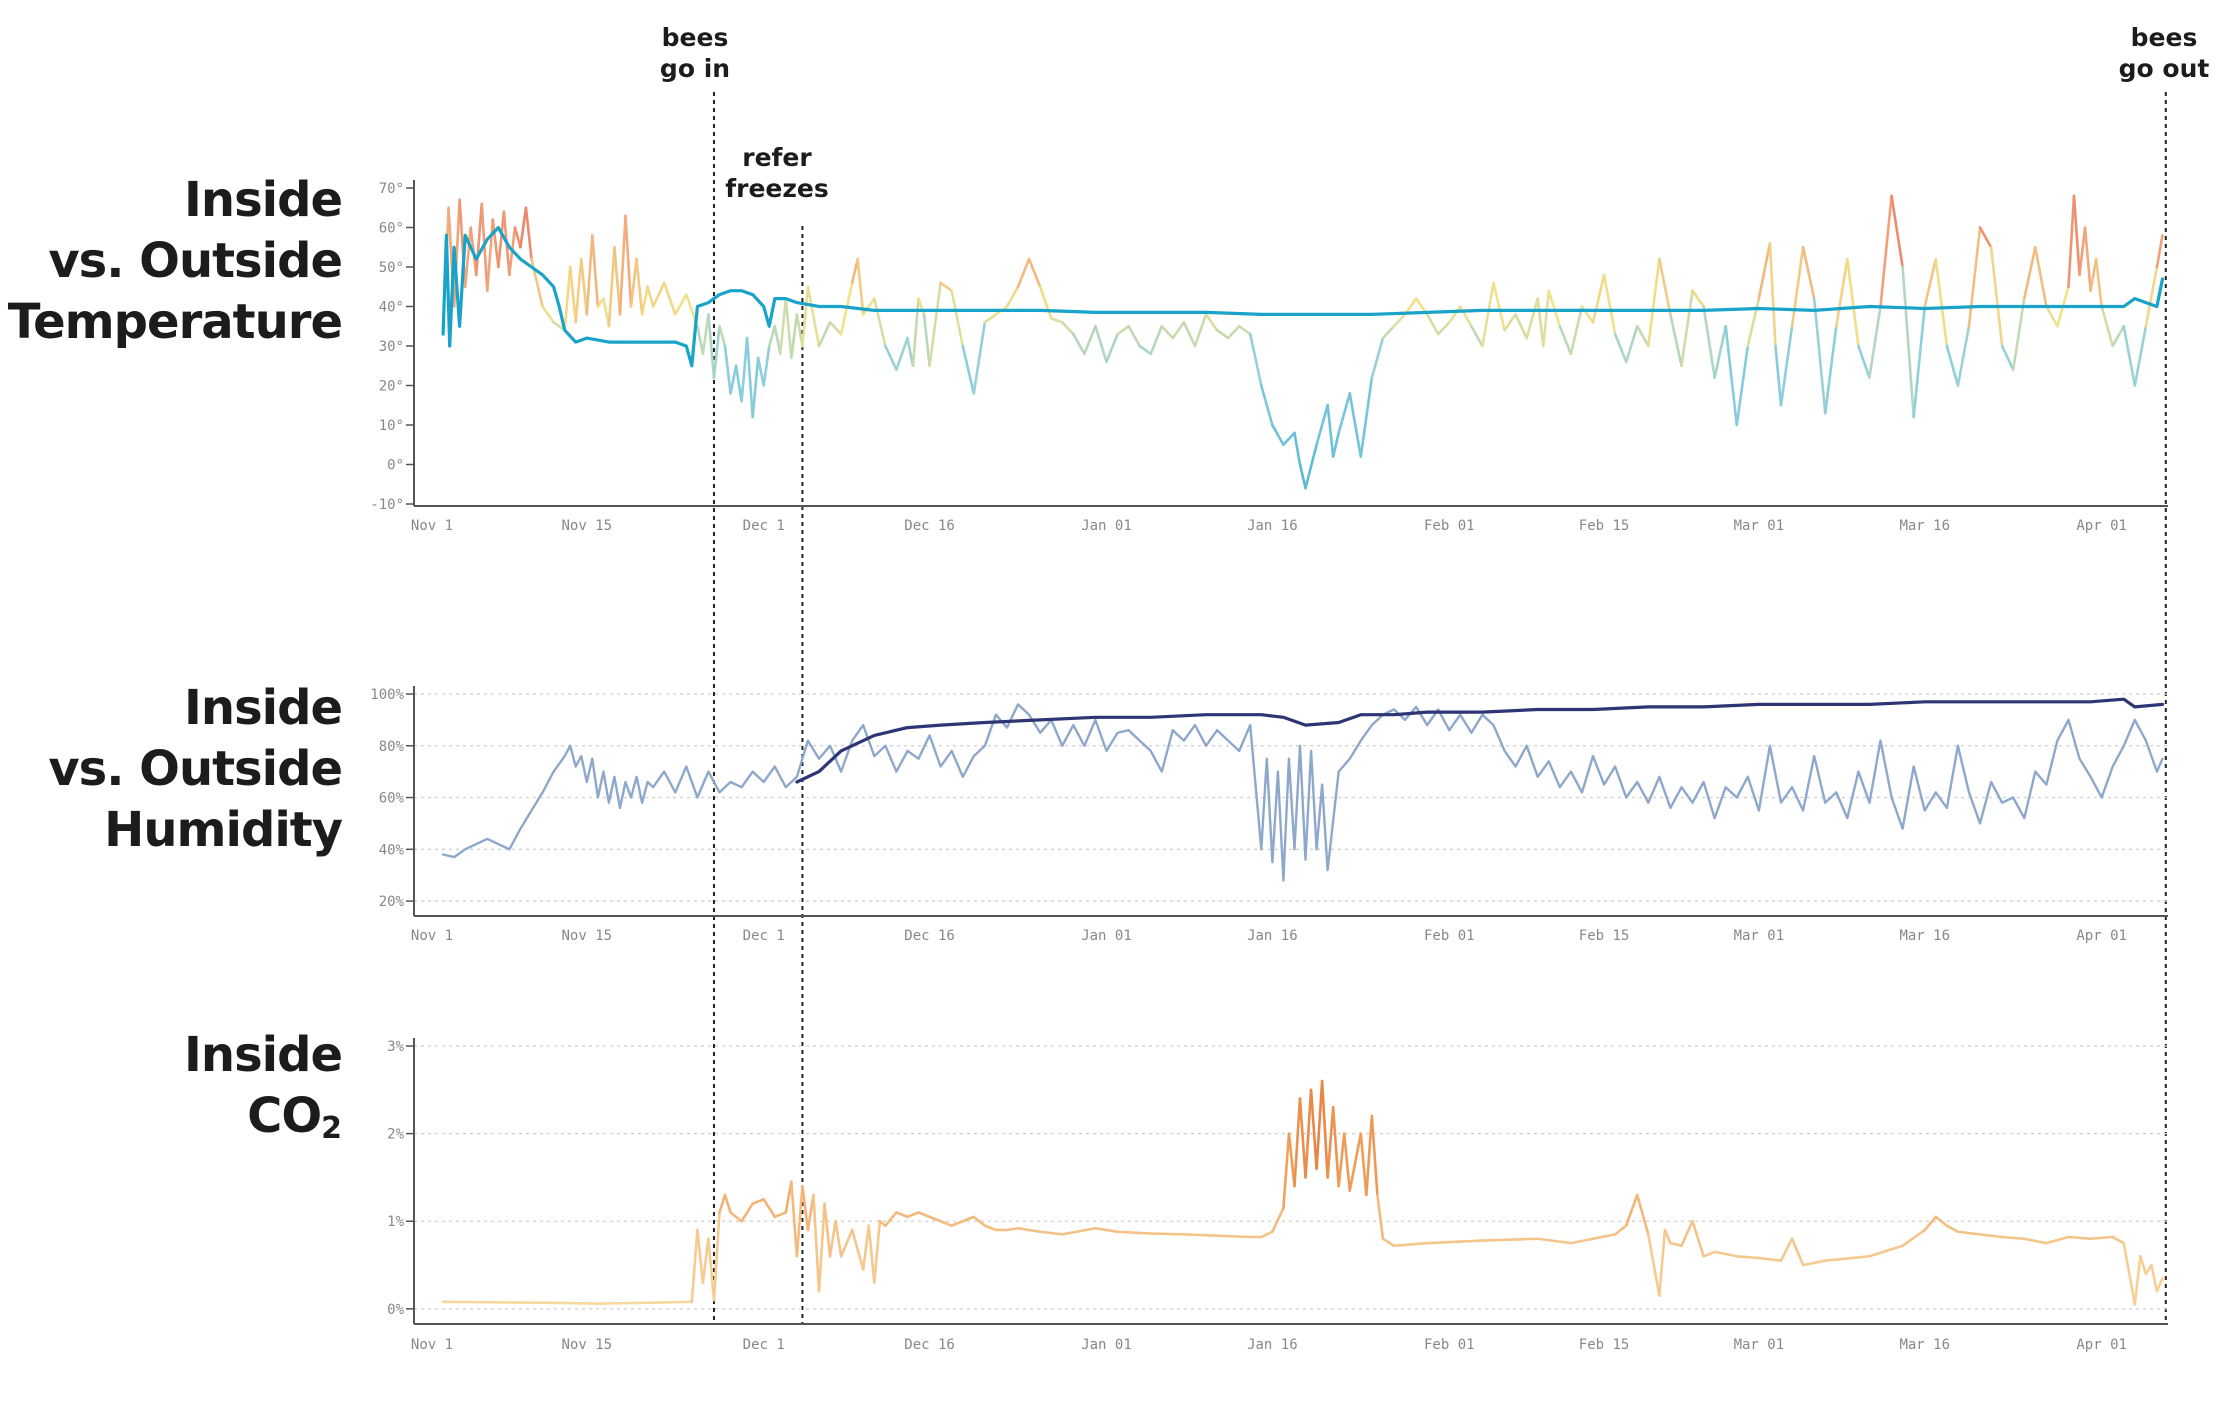 The height and width of the screenshot is (1410, 2230). What do you see at coordinates (395, 466) in the screenshot?
I see `y-tick-label: 0°` at bounding box center [395, 466].